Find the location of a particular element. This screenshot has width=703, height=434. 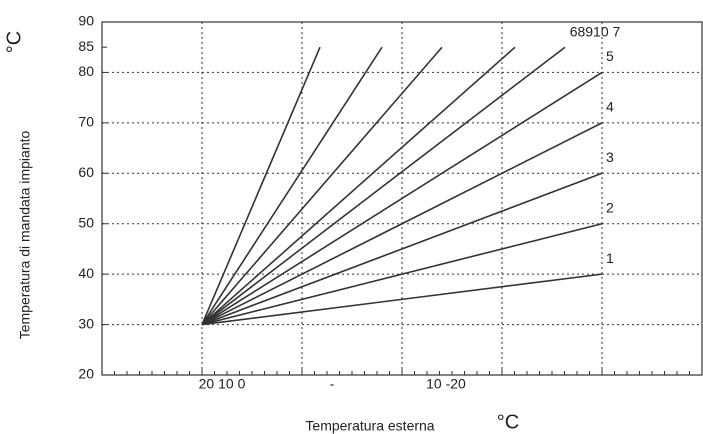

y-tick-label: 60 is located at coordinates (86, 172).